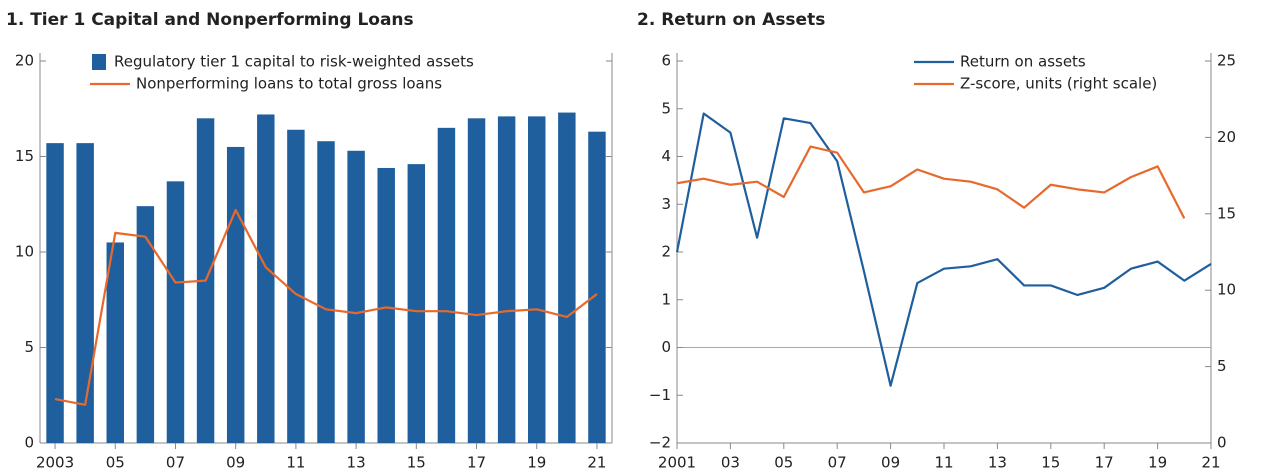 Image resolution: width=1262 pixels, height=473 pixels. What do you see at coordinates (666, 61) in the screenshot?
I see `y-tick-label: 6` at bounding box center [666, 61].